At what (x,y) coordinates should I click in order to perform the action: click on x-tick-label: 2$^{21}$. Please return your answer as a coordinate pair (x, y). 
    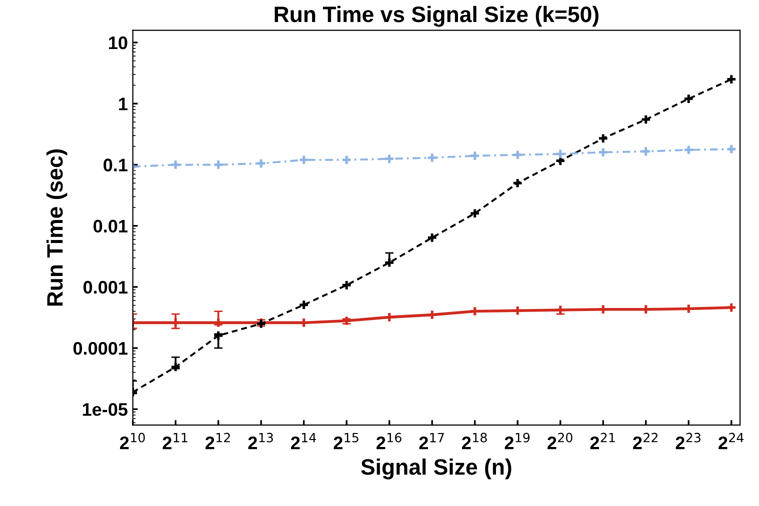
    Looking at the image, I should click on (602, 441).